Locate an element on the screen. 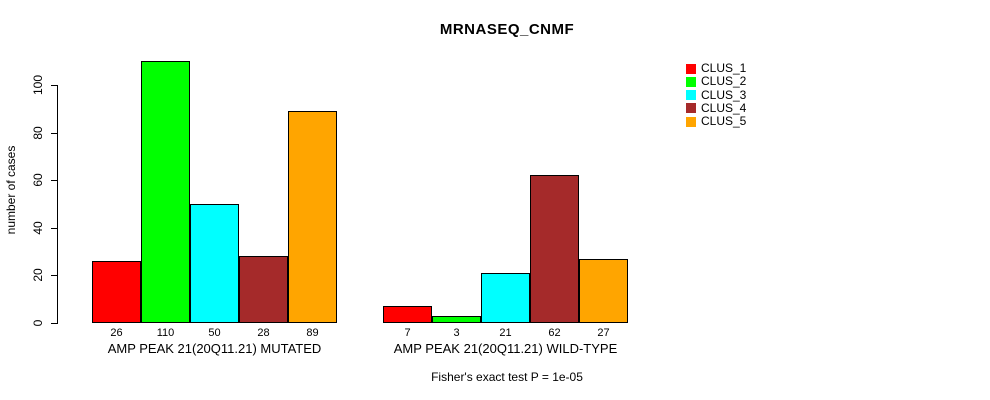 This screenshot has width=990, height=400. bar-value-label: 110 is located at coordinates (165, 333).